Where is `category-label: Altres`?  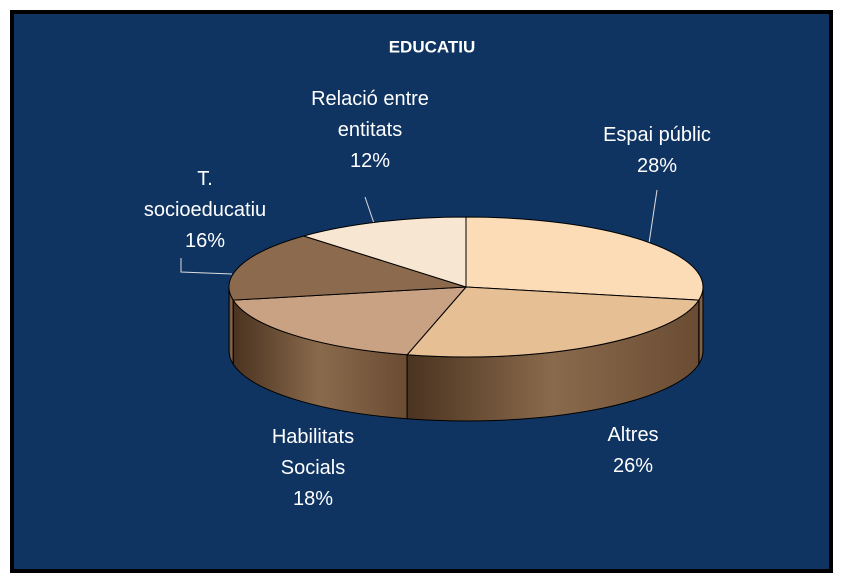 category-label: Altres is located at coordinates (633, 435).